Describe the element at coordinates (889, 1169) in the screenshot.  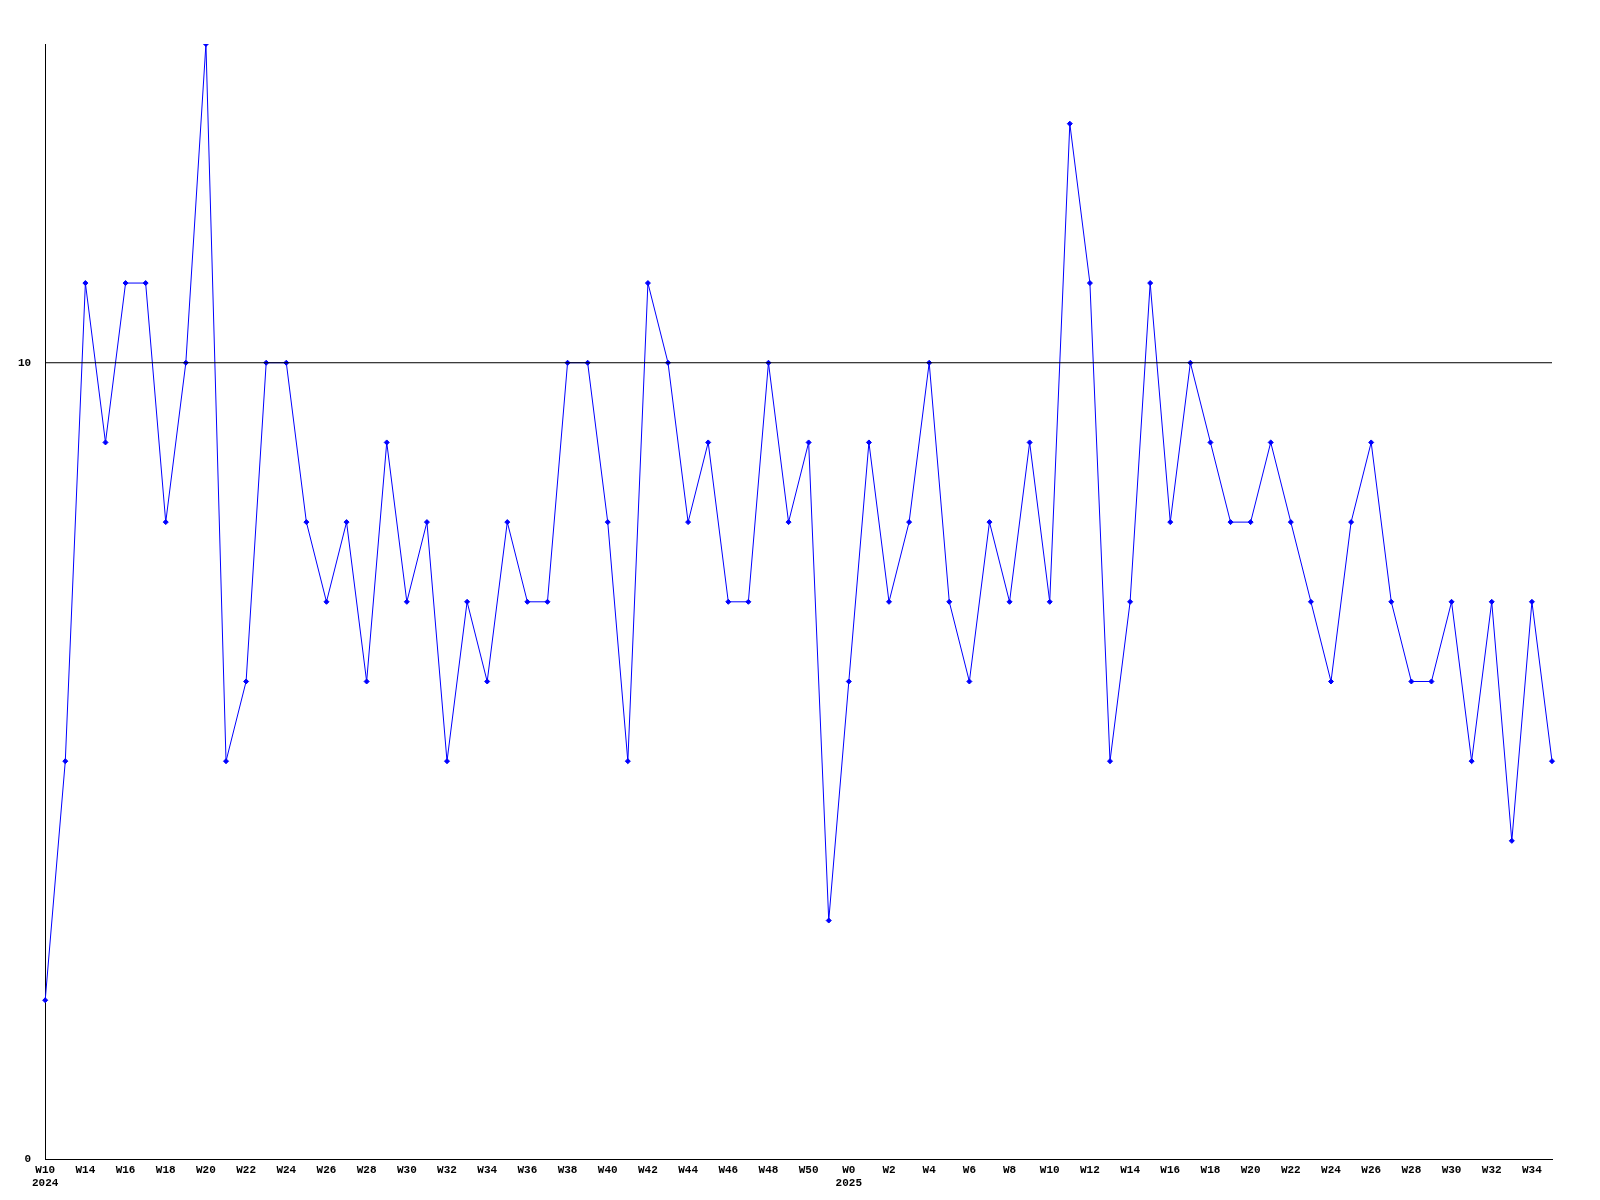
I see `x-tick-label: W2` at that location.